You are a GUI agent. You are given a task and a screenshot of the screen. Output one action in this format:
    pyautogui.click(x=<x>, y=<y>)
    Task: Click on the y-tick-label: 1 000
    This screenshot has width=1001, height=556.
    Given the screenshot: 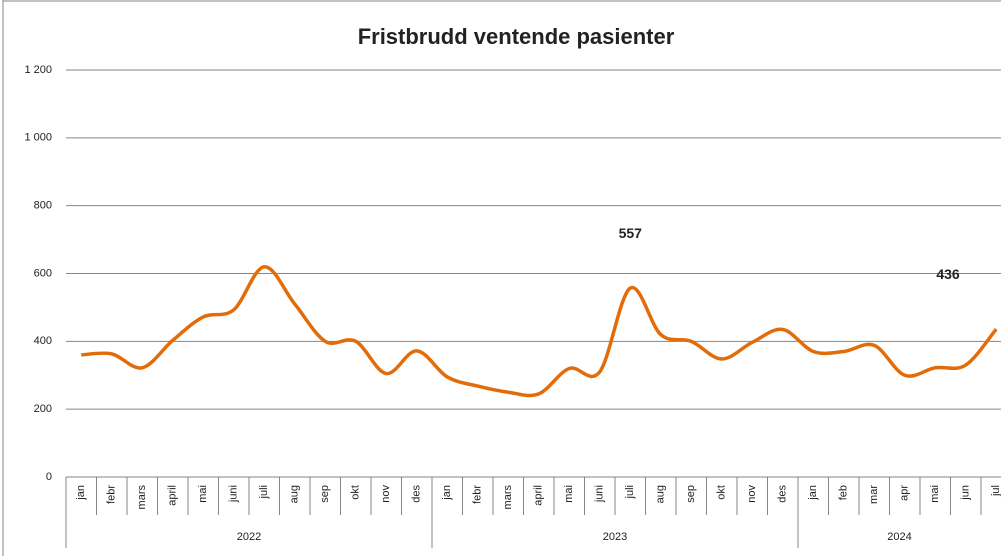 What is the action you would take?
    pyautogui.click(x=38, y=138)
    